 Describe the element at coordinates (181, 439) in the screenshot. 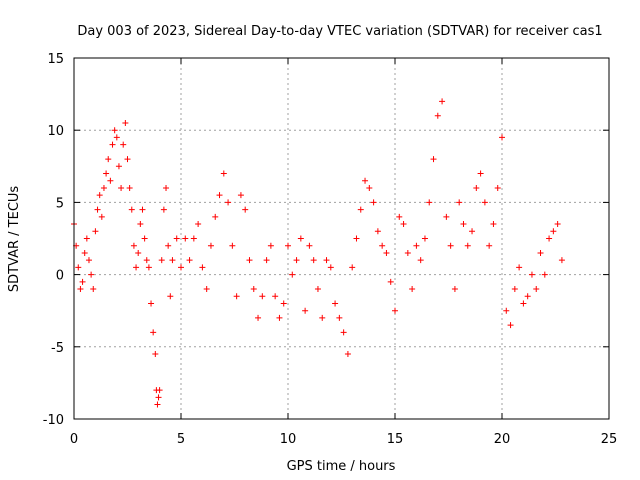

I see `x-tick-label: 5` at that location.